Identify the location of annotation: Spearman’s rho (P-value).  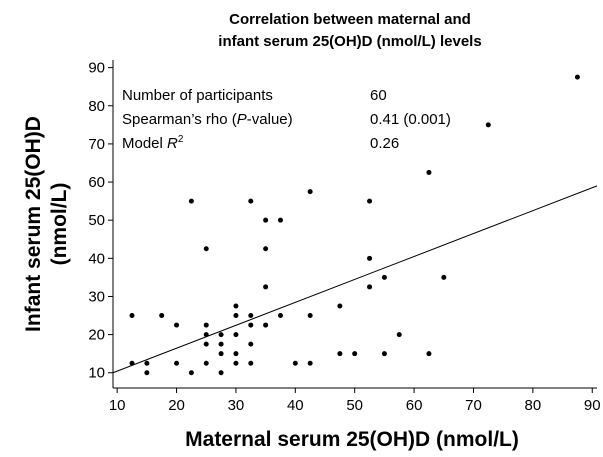
(207, 119).